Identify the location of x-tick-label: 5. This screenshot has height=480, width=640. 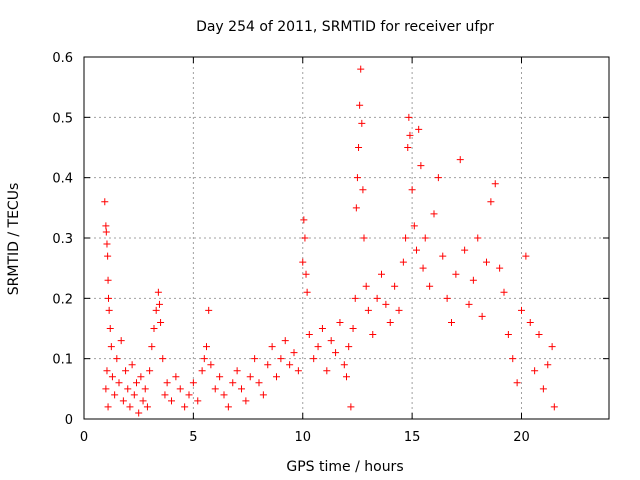
(193, 437).